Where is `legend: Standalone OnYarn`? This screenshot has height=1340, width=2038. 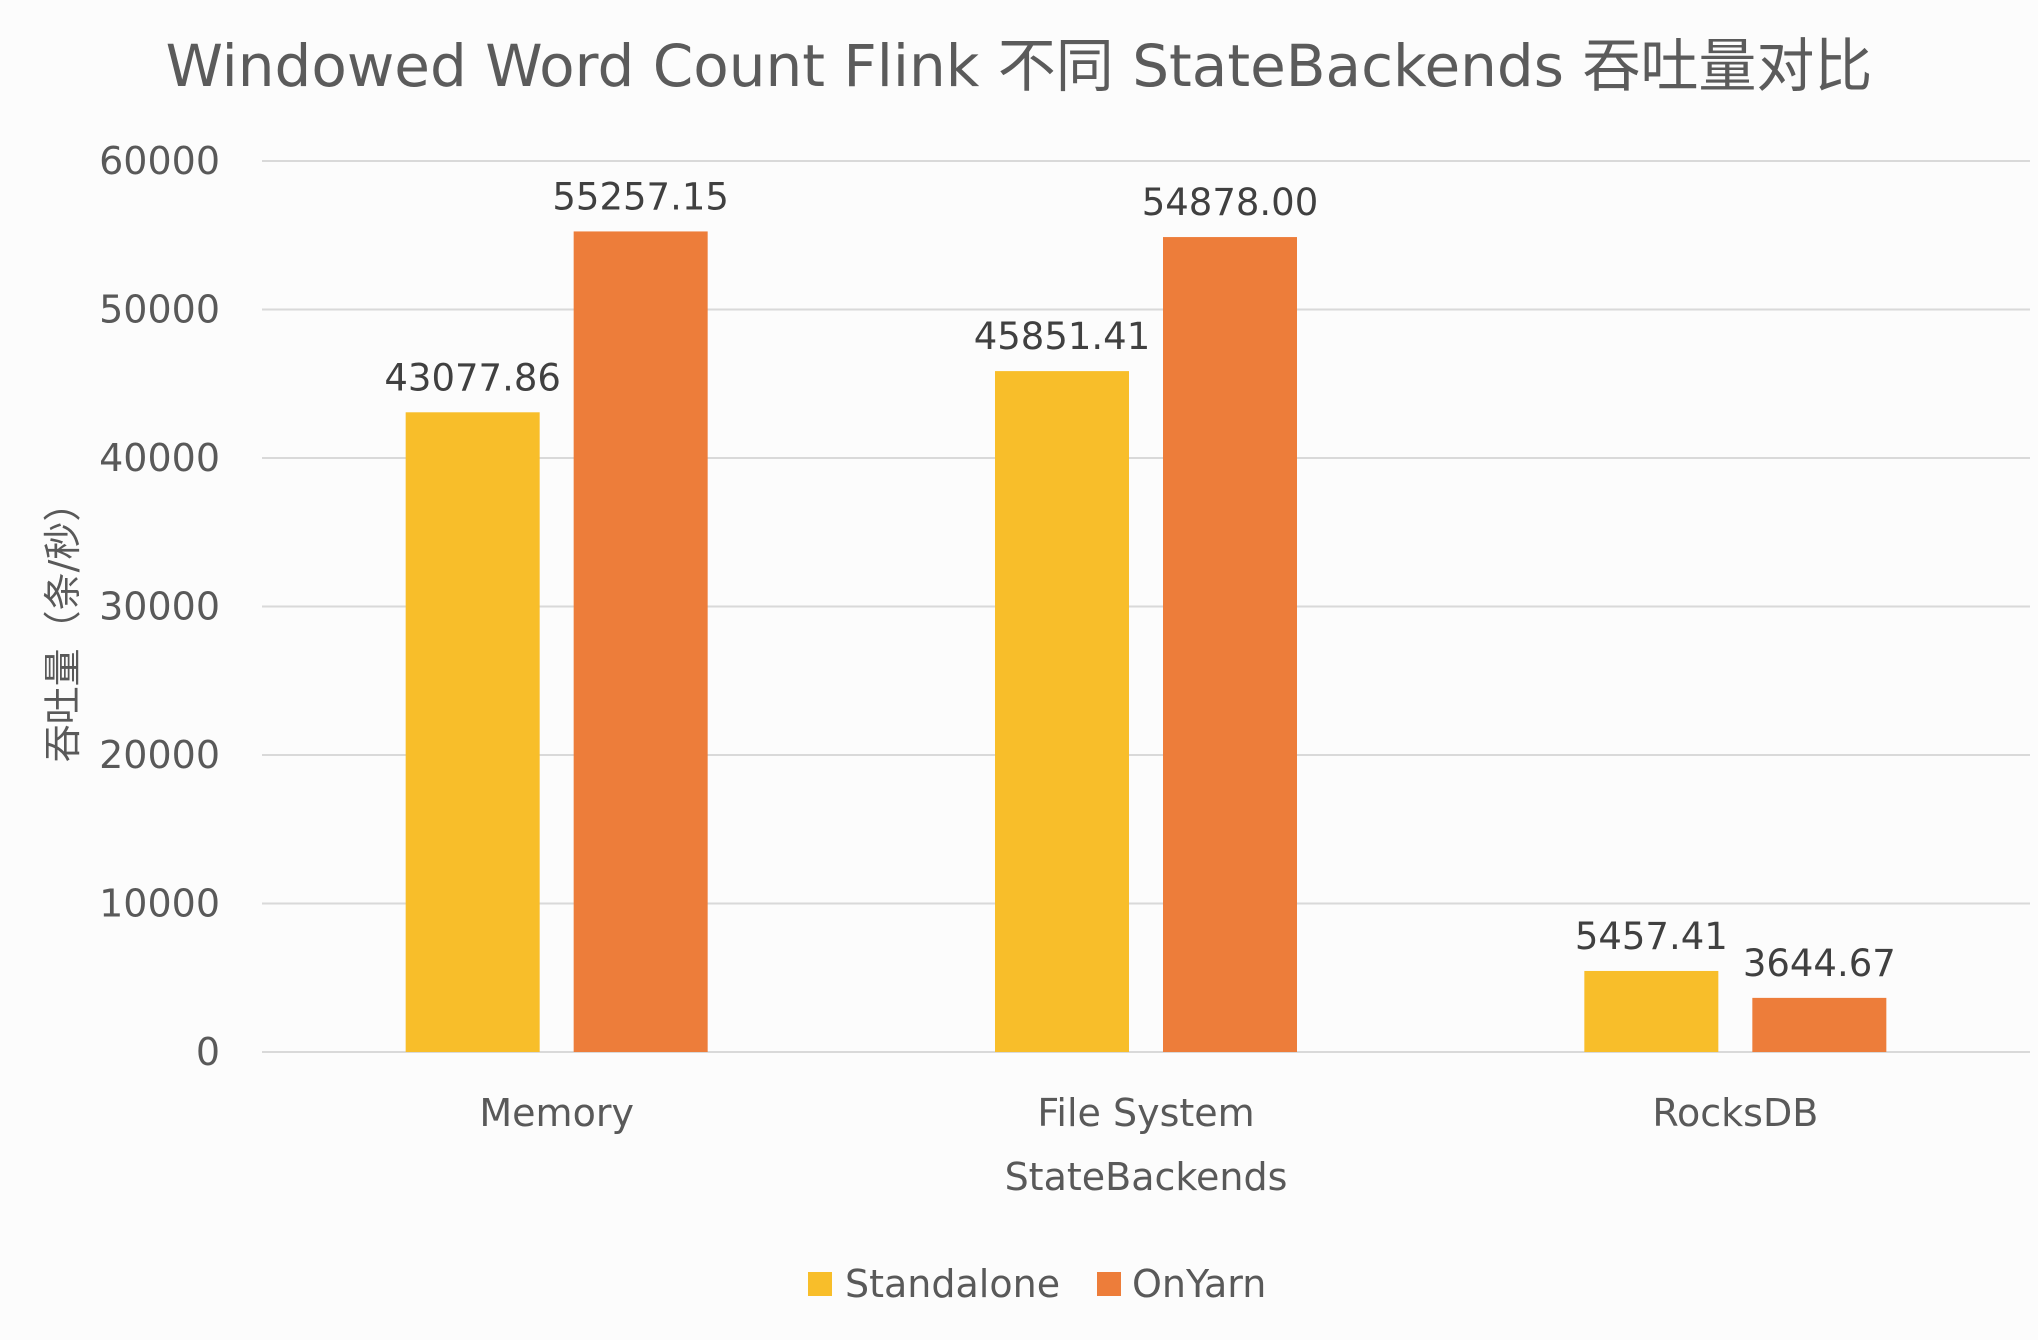
legend: Standalone OnYarn is located at coordinates (1037, 1284).